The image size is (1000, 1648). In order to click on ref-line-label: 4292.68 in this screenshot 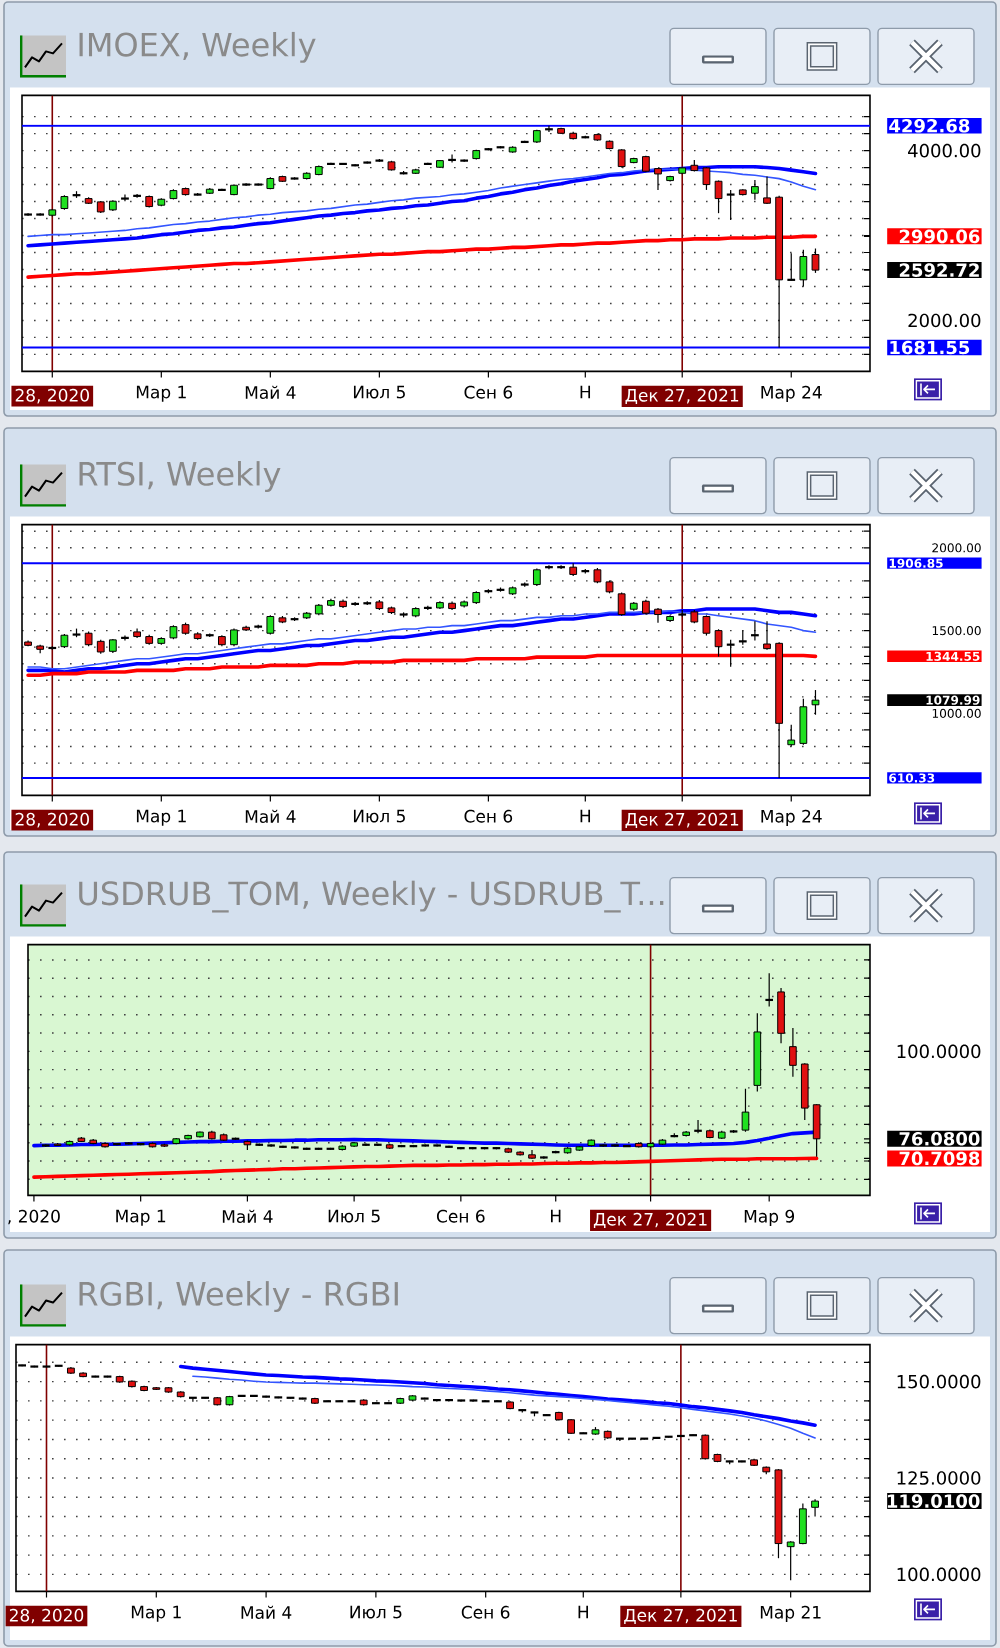, I will do `click(929, 125)`.